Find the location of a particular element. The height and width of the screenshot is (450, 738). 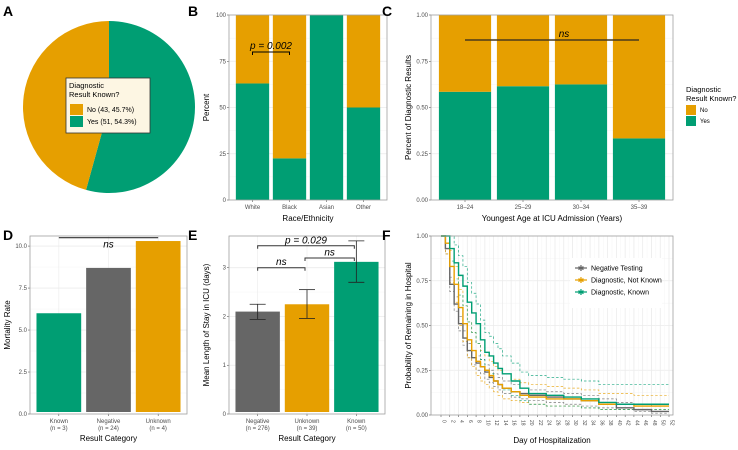

panel-d-bar-negative is located at coordinates (108, 339).